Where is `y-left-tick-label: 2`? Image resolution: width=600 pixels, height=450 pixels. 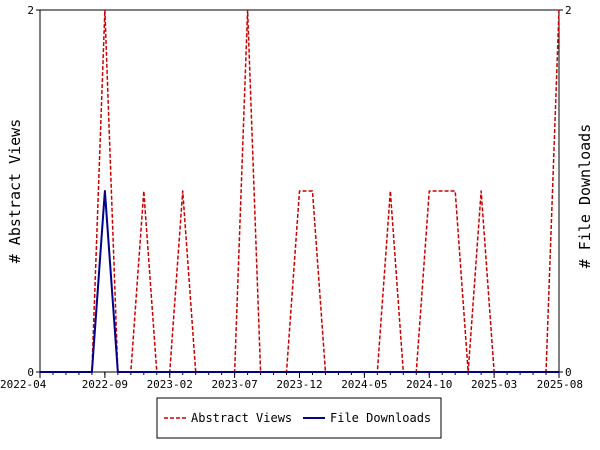 y-left-tick-label: 2 is located at coordinates (30, 10).